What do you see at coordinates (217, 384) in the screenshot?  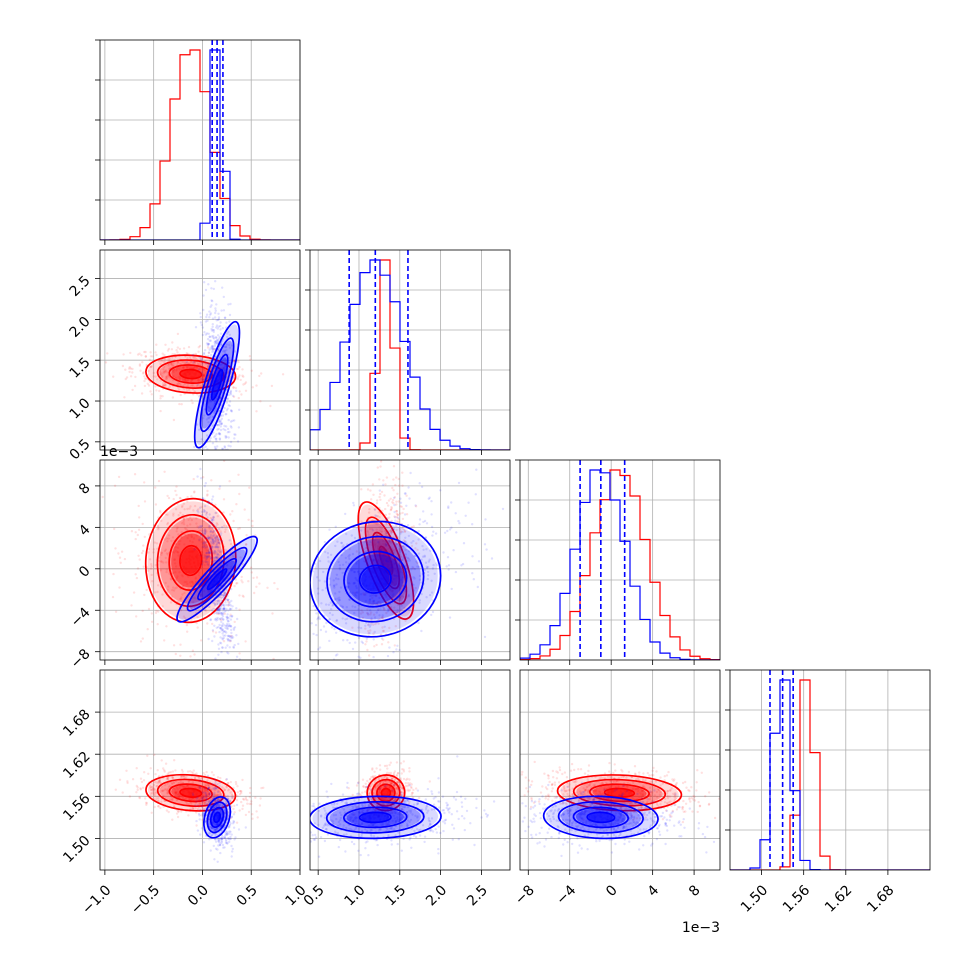 I see `contour-blue` at bounding box center [217, 384].